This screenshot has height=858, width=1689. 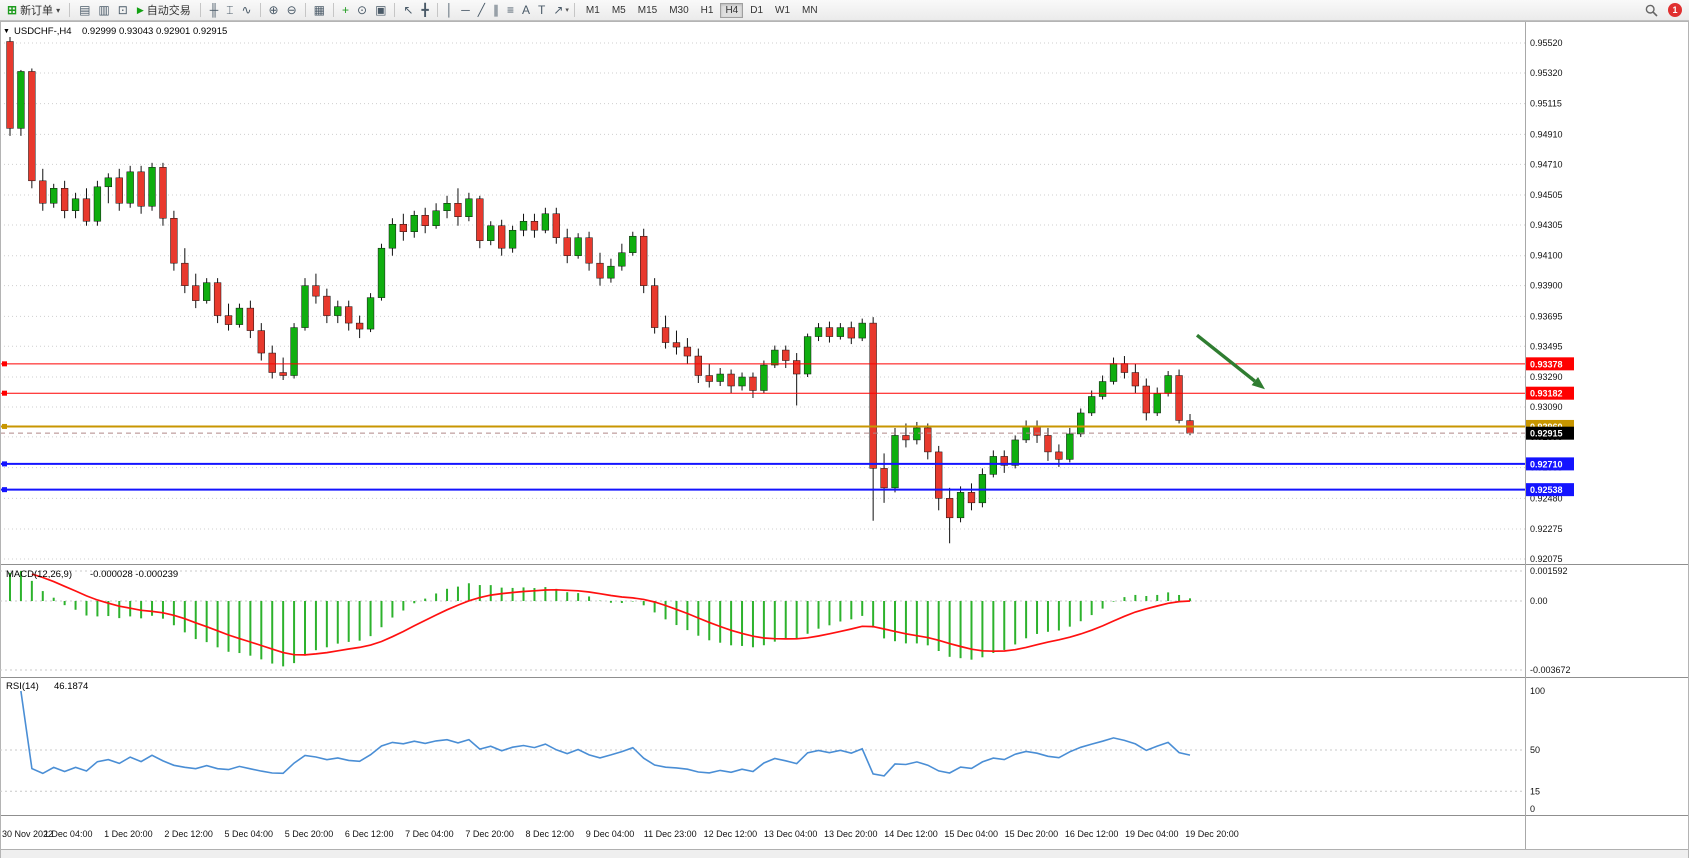 I want to click on timeframe-m30-button: M30, so click(x=679, y=10).